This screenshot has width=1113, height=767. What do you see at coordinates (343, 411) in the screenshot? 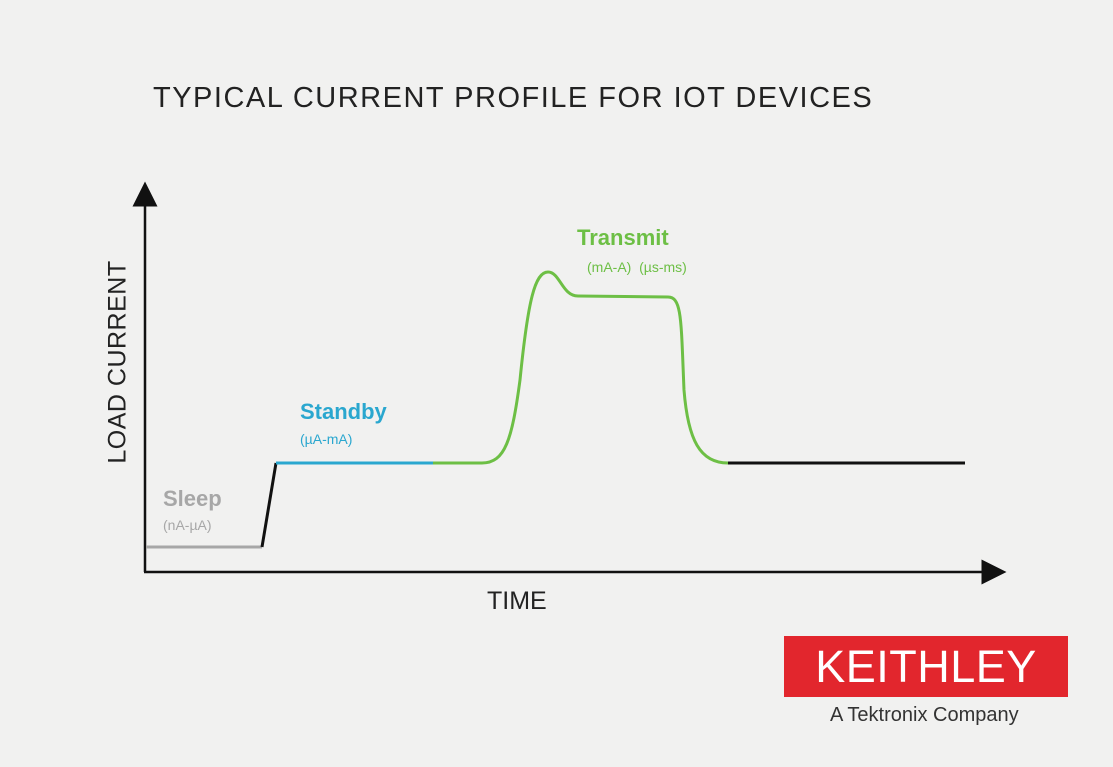
I see `standby-label: Standby` at bounding box center [343, 411].